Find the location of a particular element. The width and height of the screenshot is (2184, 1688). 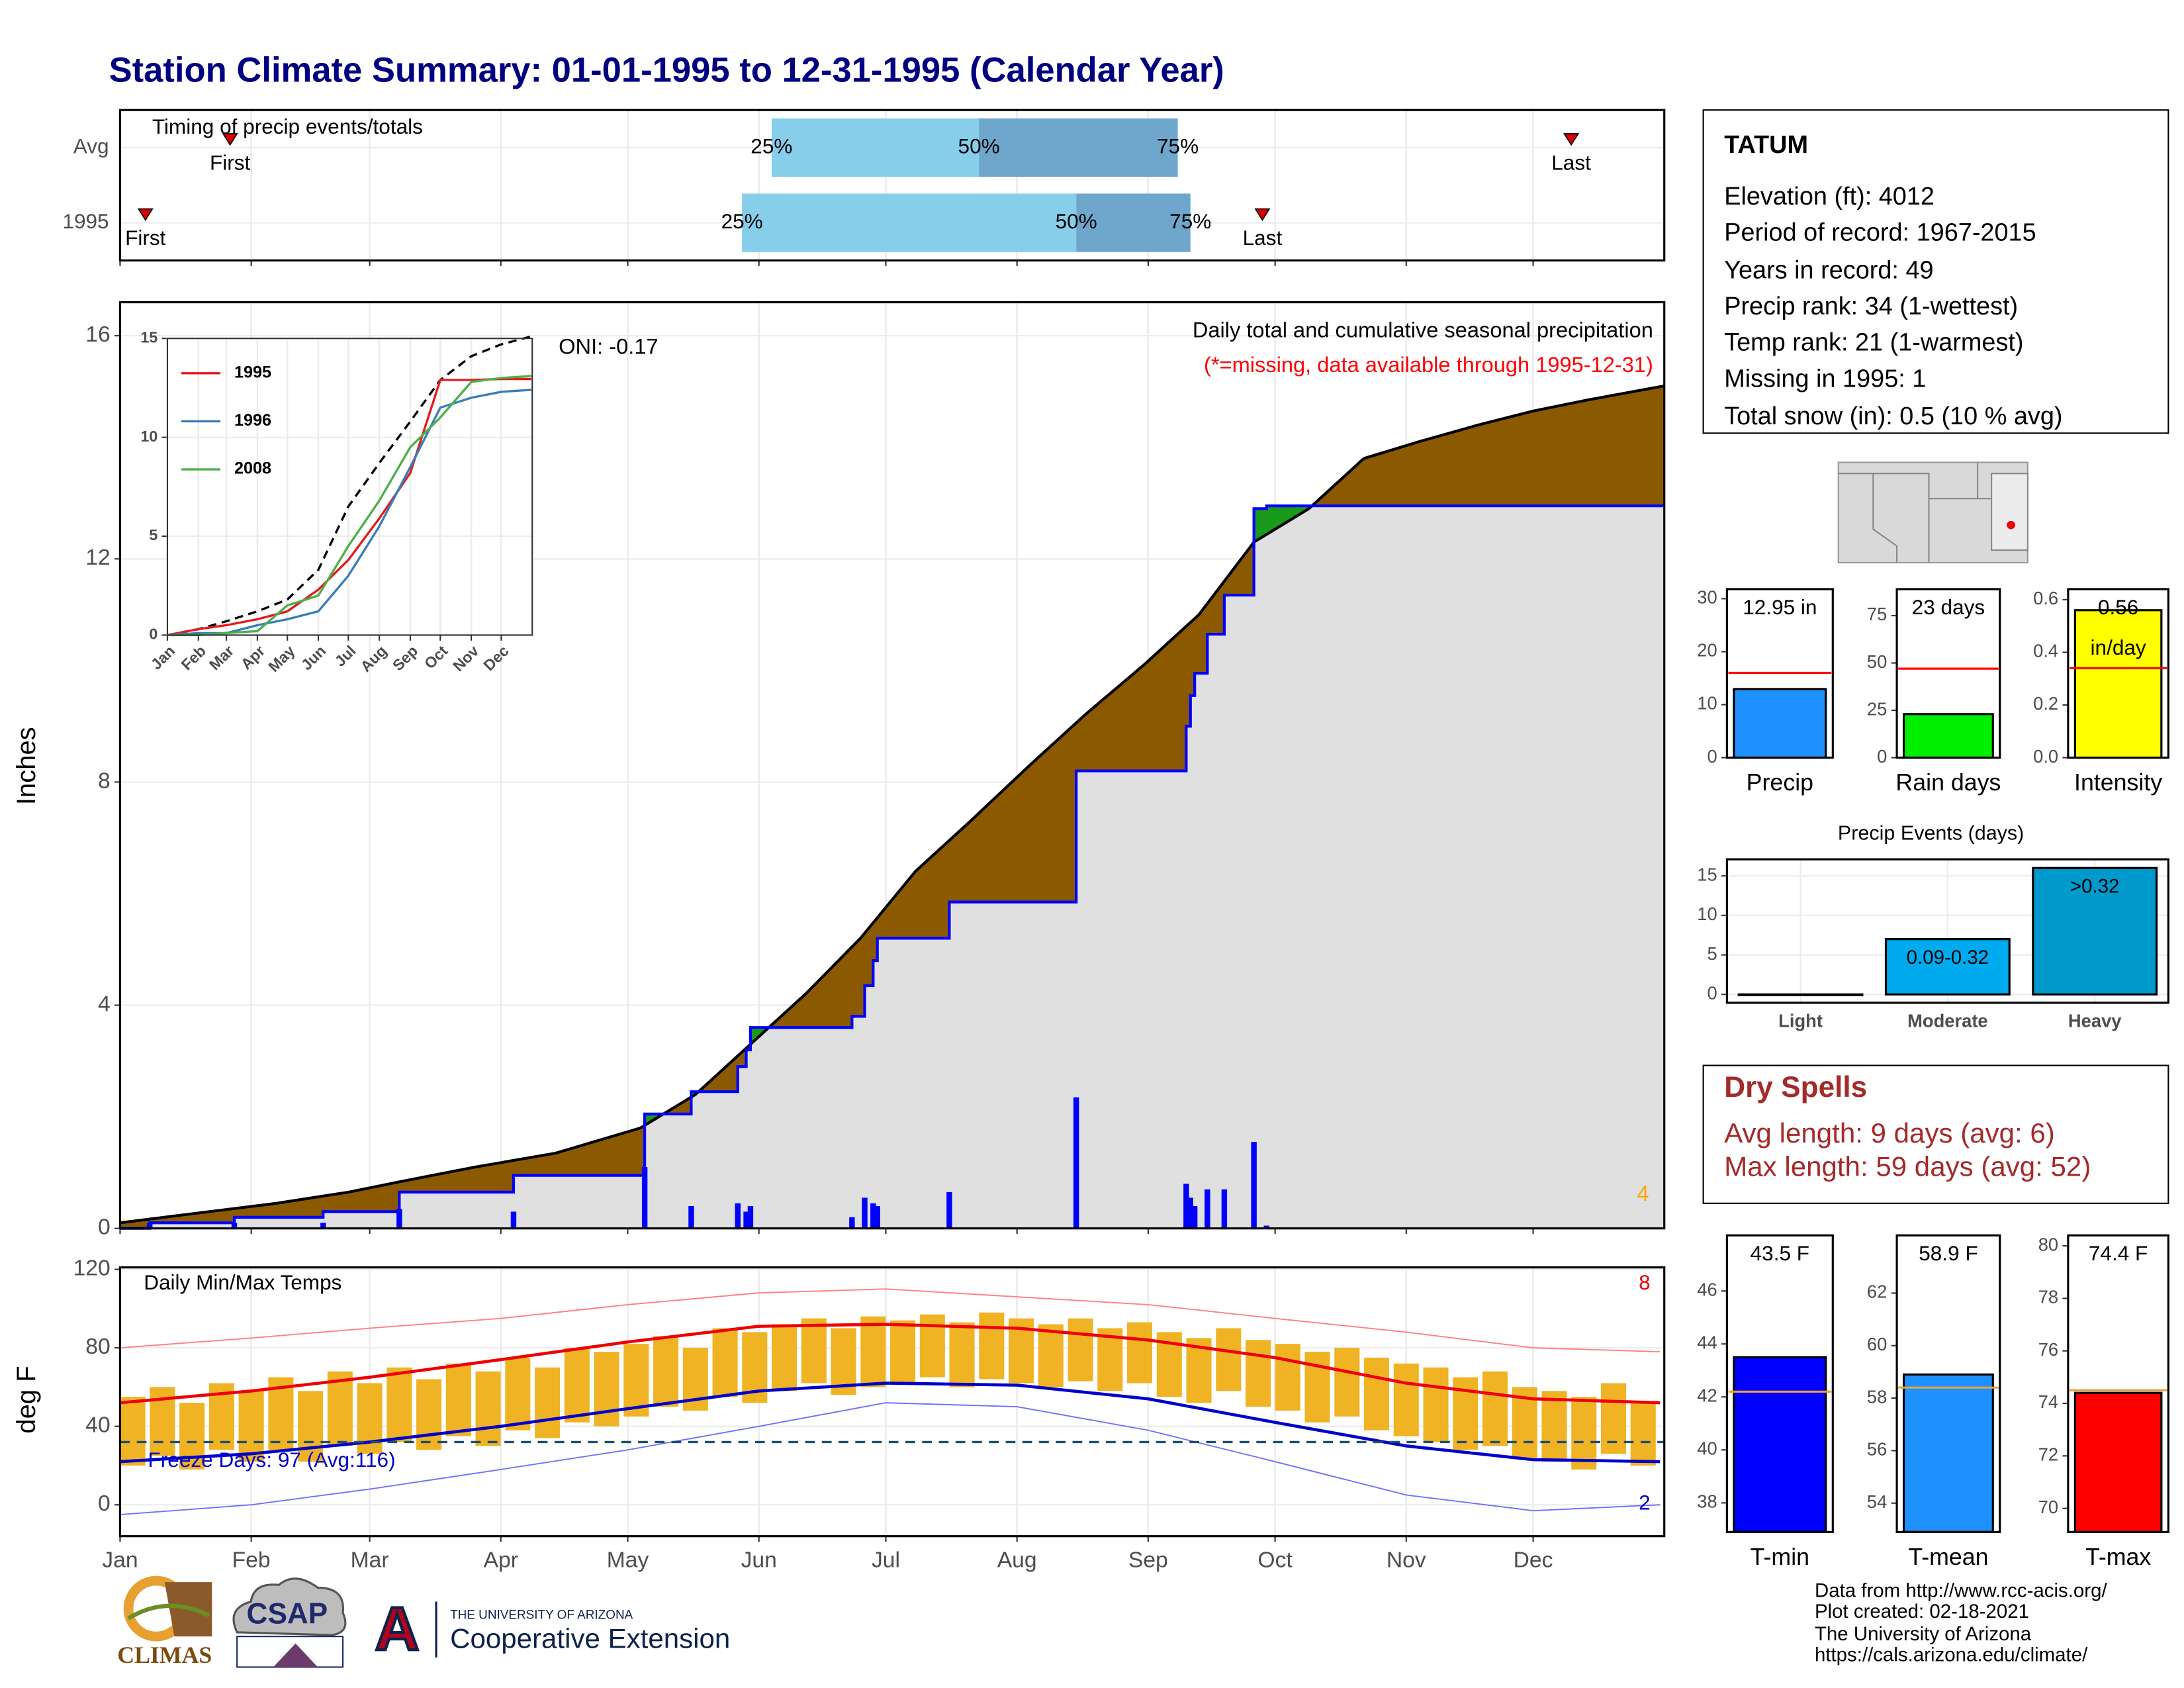

y-tick-label: 30 is located at coordinates (1707, 597).